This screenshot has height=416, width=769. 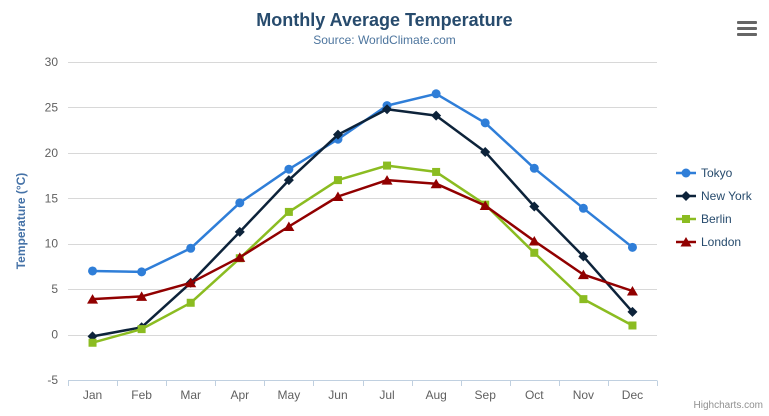 What do you see at coordinates (93, 271) in the screenshot?
I see `point-tokyo-jan` at bounding box center [93, 271].